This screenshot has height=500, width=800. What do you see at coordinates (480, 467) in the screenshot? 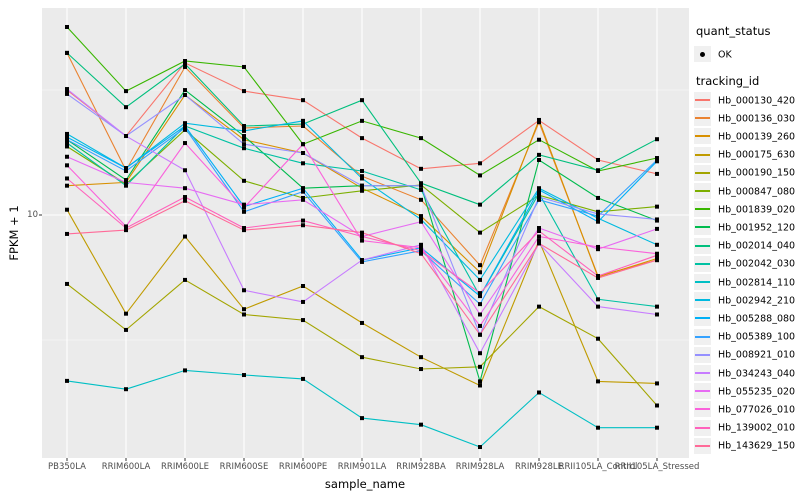
I see `x-tick-label: RRIM928LA` at bounding box center [480, 467].